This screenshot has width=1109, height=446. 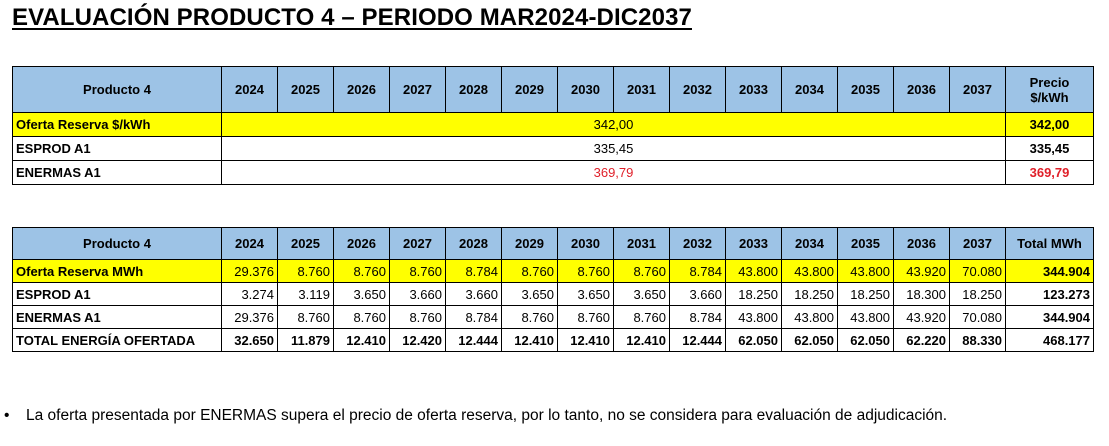 I want to click on energy-cell: 3.119, so click(x=305, y=294).